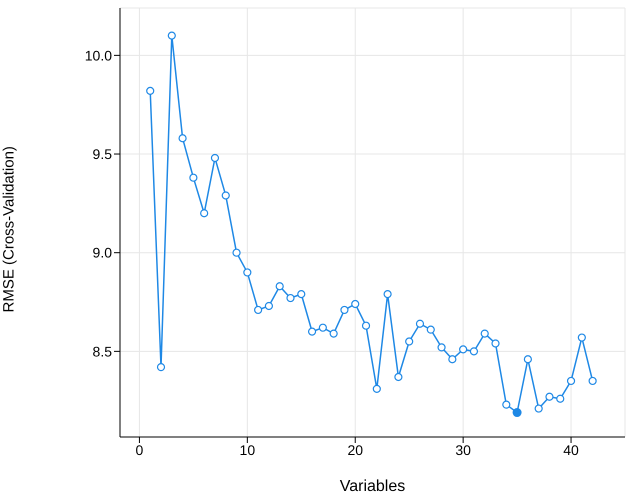  I want to click on x-tick-label: 0, so click(140, 450).